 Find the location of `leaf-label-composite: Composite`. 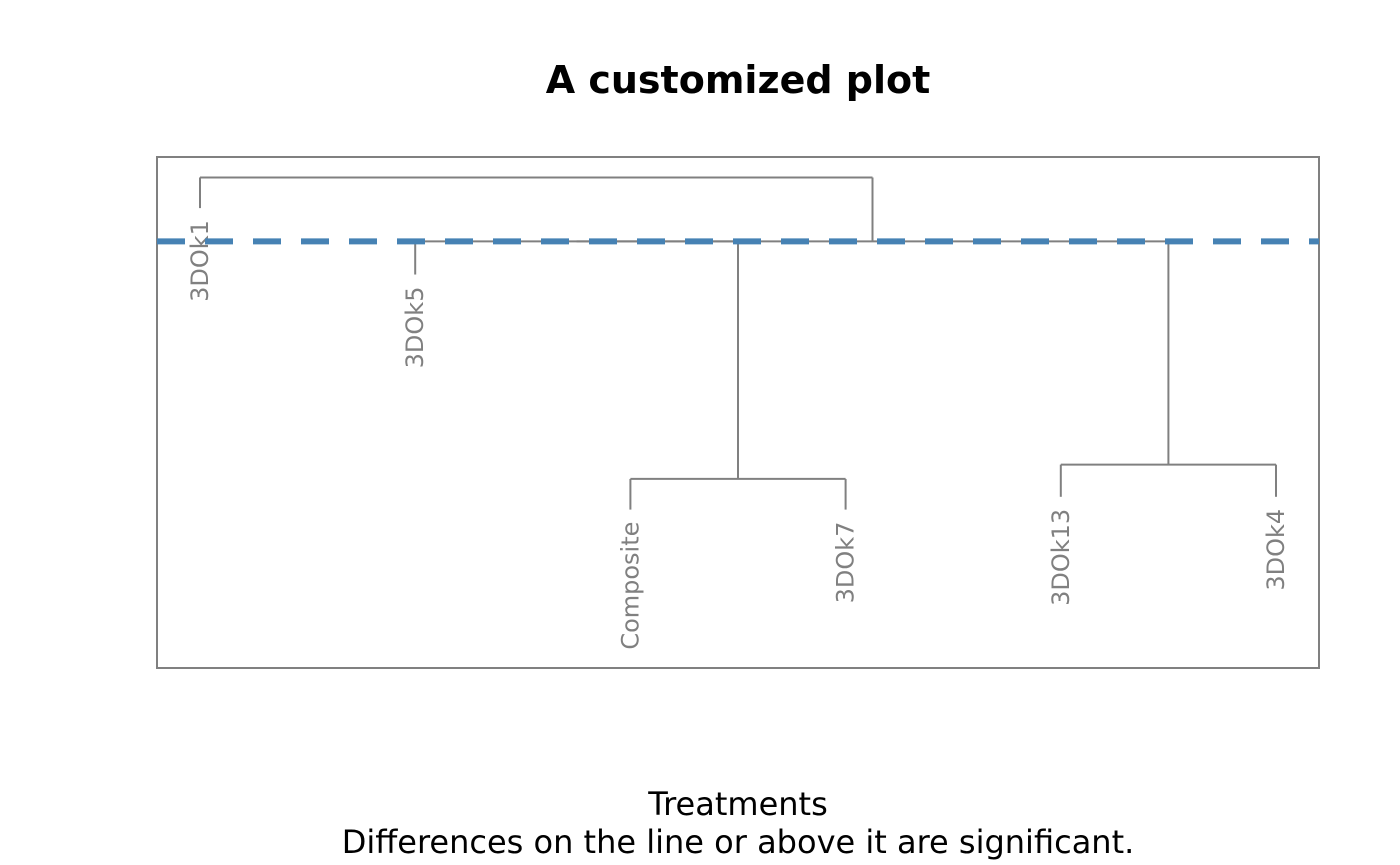

leaf-label-composite: Composite is located at coordinates (630, 586).